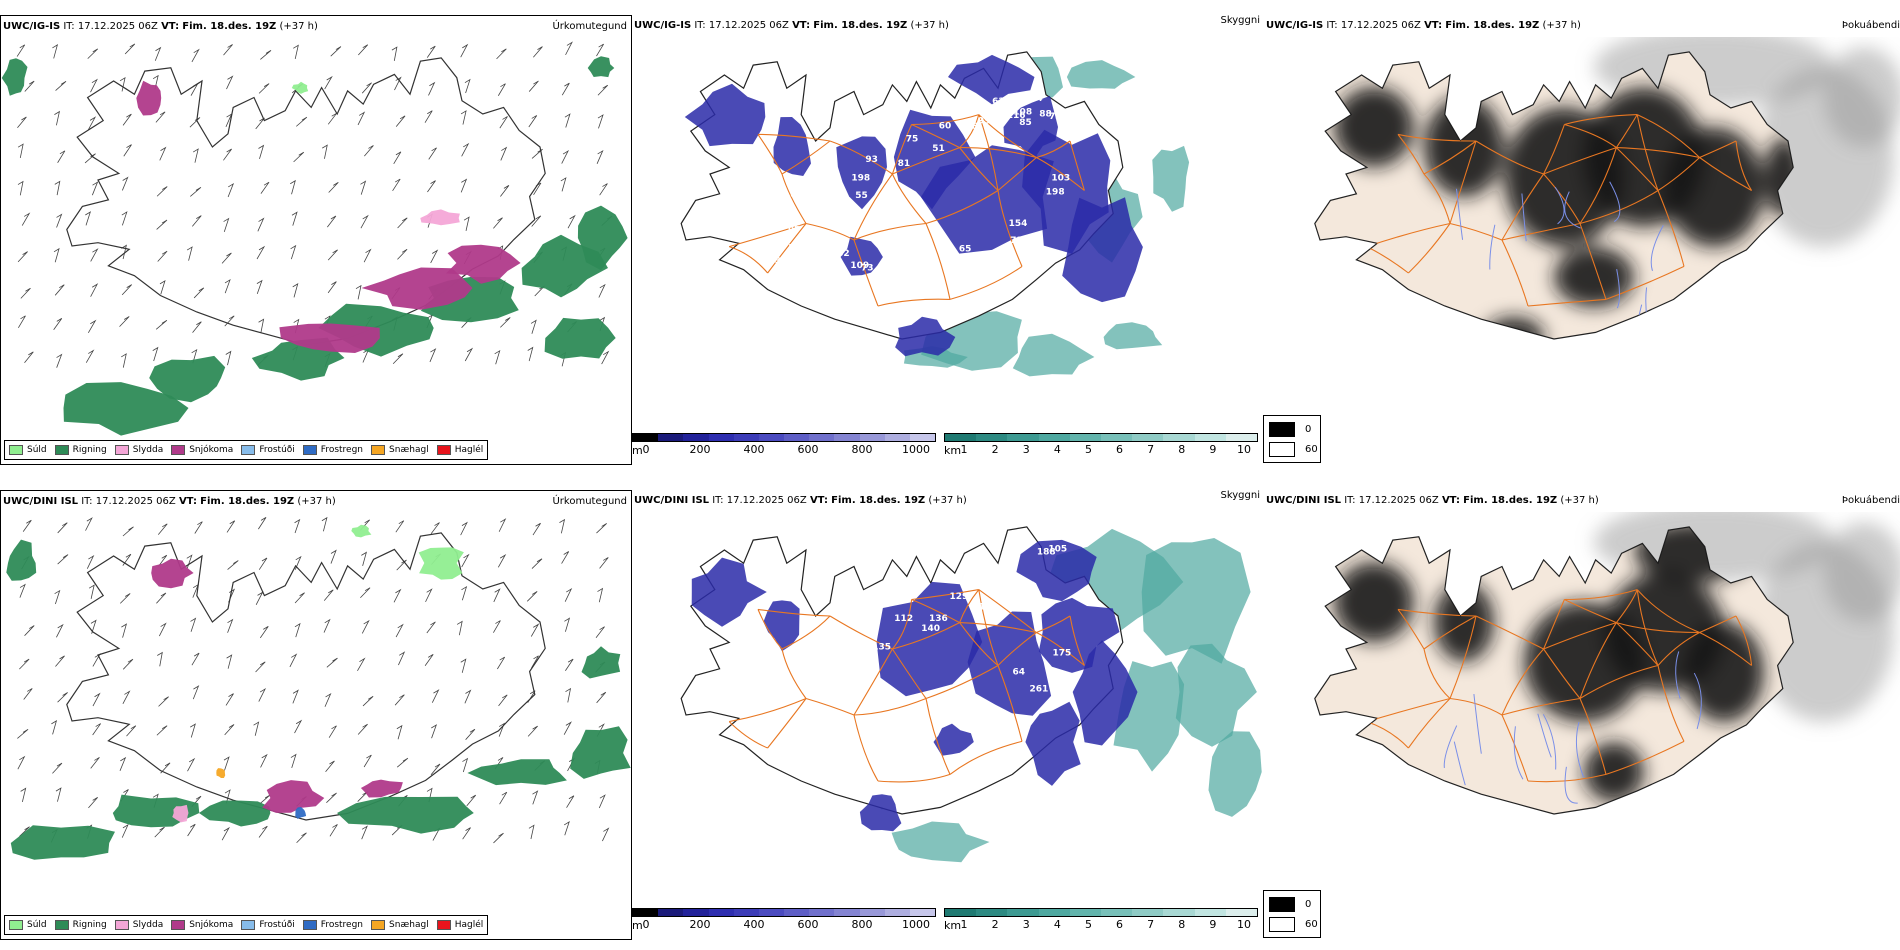 This screenshot has height=950, width=1900. Describe the element at coordinates (1308, 904) in the screenshot. I see `fog-legend-high-label: 0` at that location.